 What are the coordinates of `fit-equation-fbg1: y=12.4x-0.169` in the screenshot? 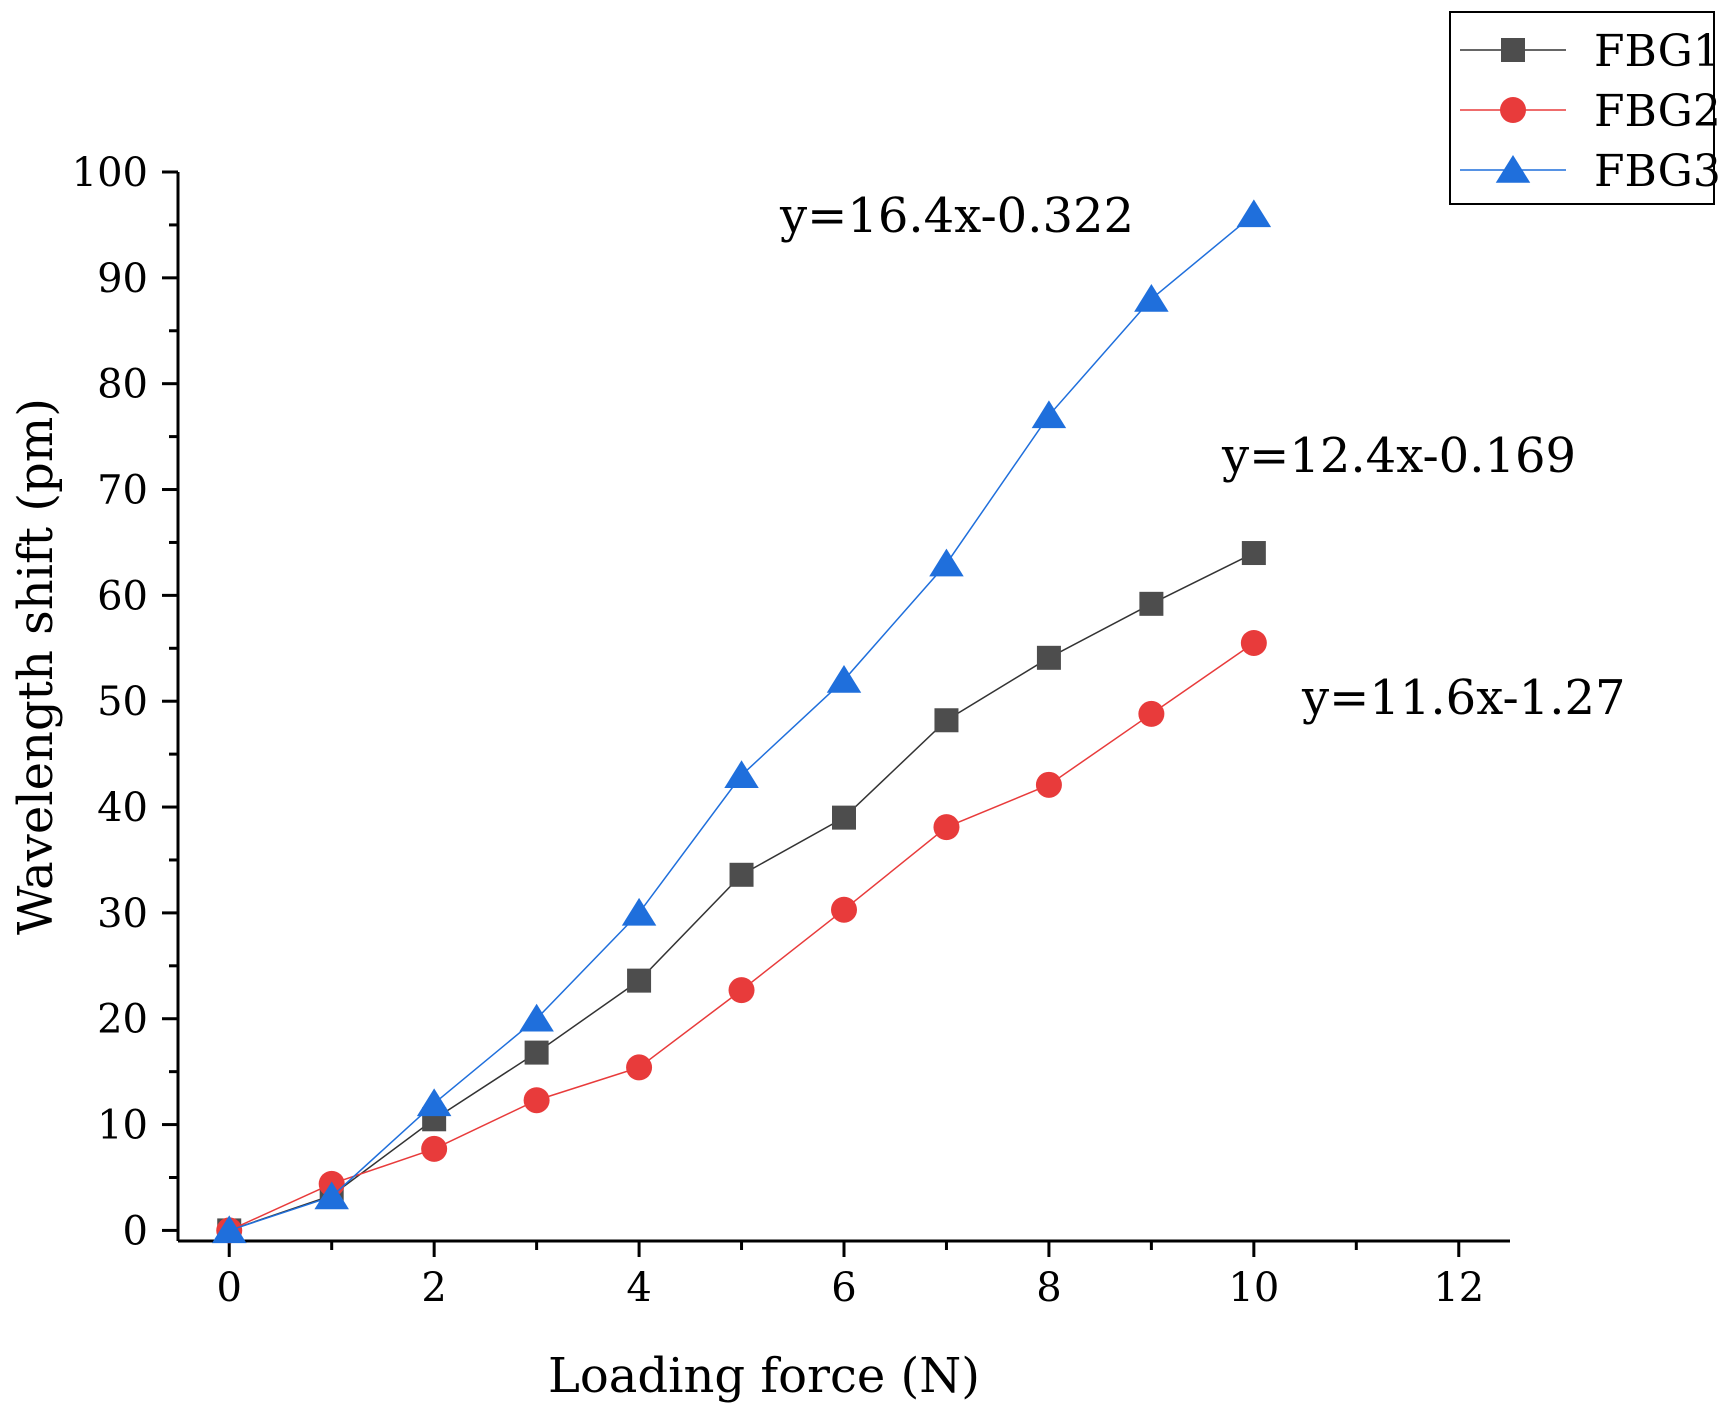 It's located at (1398, 456).